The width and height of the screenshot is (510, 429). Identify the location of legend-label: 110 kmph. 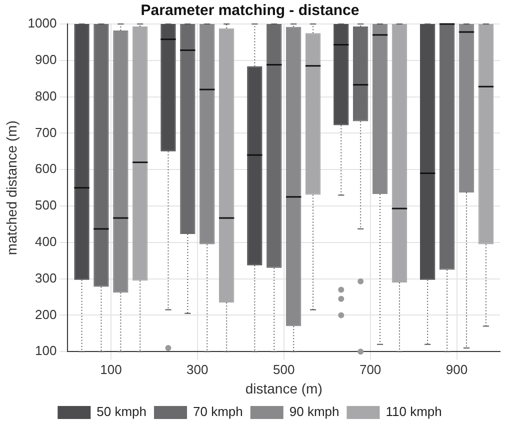
(414, 412).